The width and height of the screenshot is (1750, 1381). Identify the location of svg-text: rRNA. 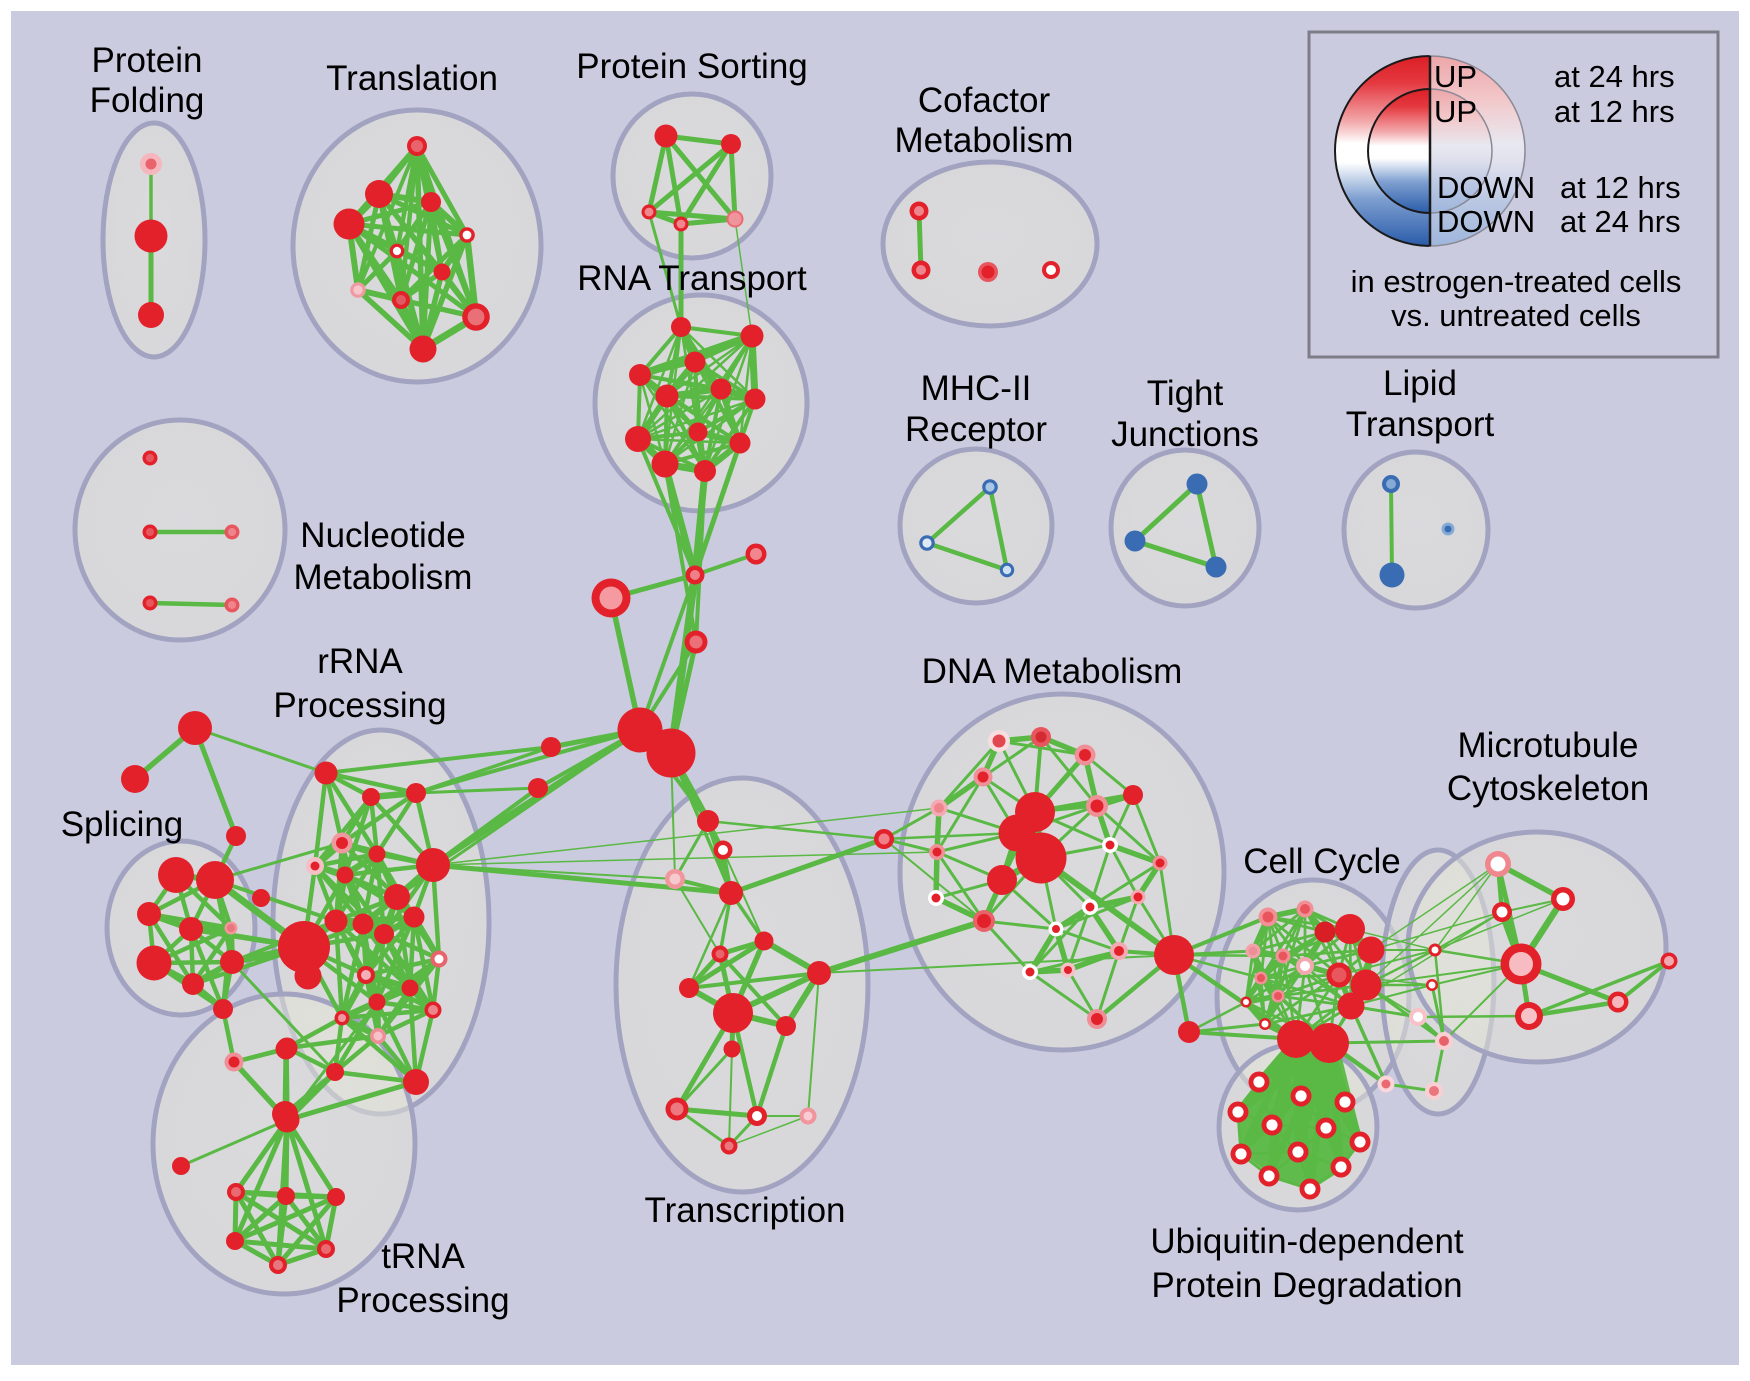
(360, 661).